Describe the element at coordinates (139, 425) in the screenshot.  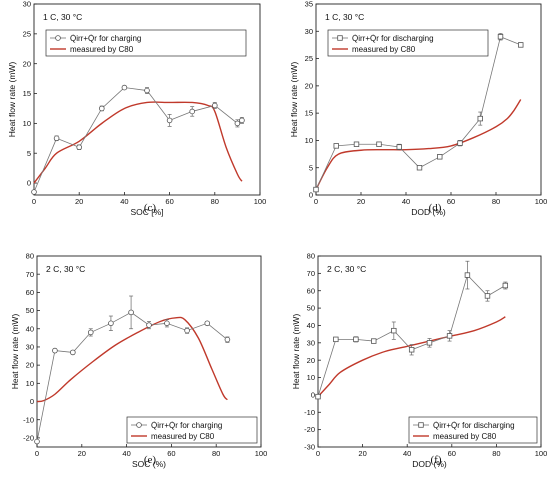
I see `legend-marker` at that location.